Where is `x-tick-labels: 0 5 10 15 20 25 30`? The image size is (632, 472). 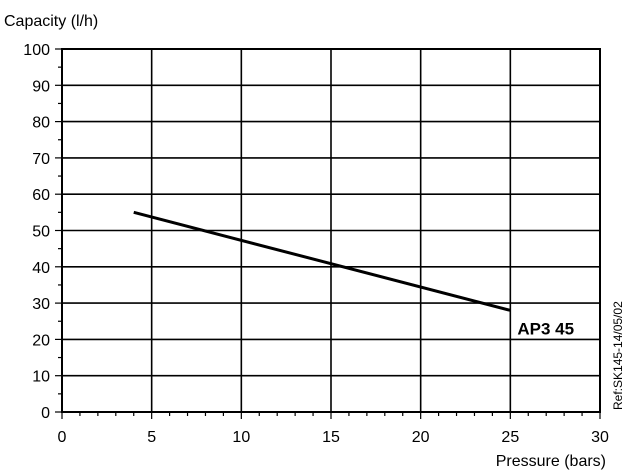
x-tick-labels: 0 5 10 15 20 25 30 is located at coordinates (333, 437).